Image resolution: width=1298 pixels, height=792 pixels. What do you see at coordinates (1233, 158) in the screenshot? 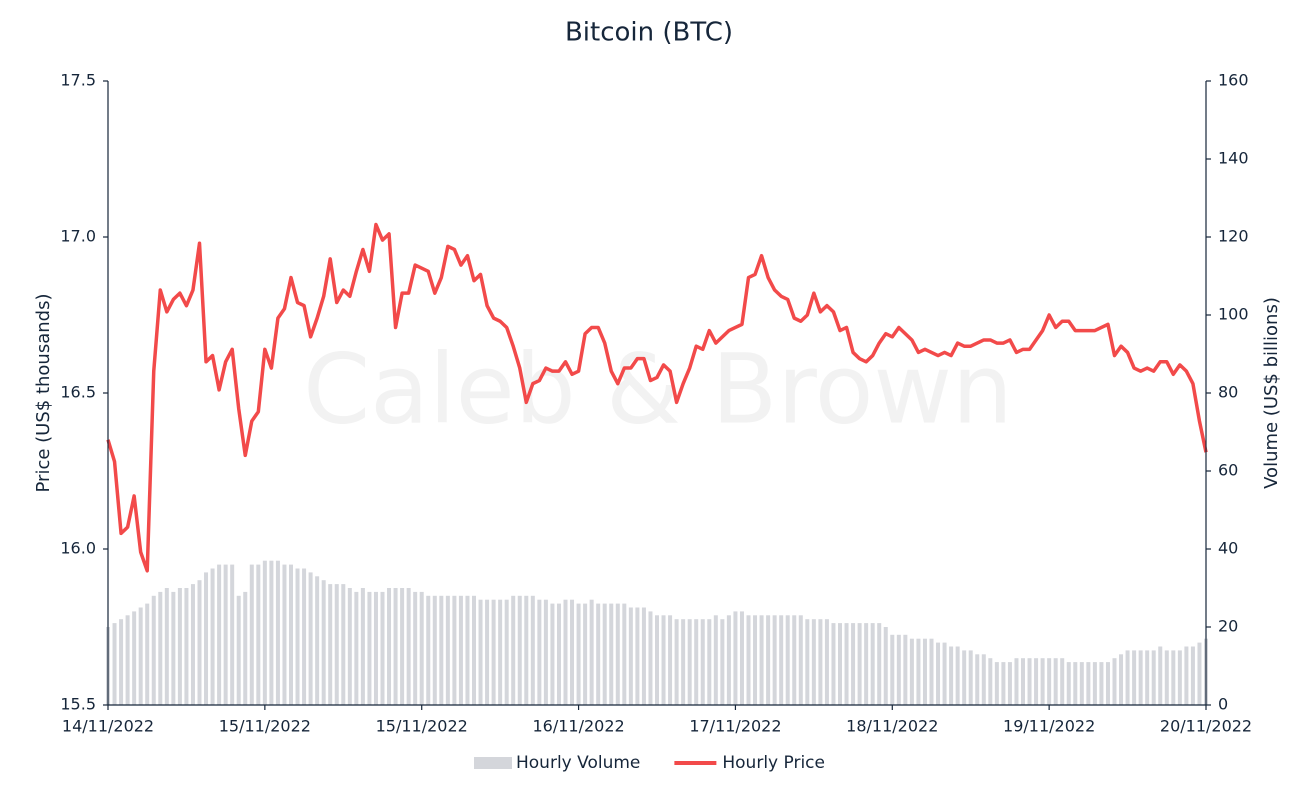
I see `y2-tick-label: 140` at bounding box center [1233, 158].